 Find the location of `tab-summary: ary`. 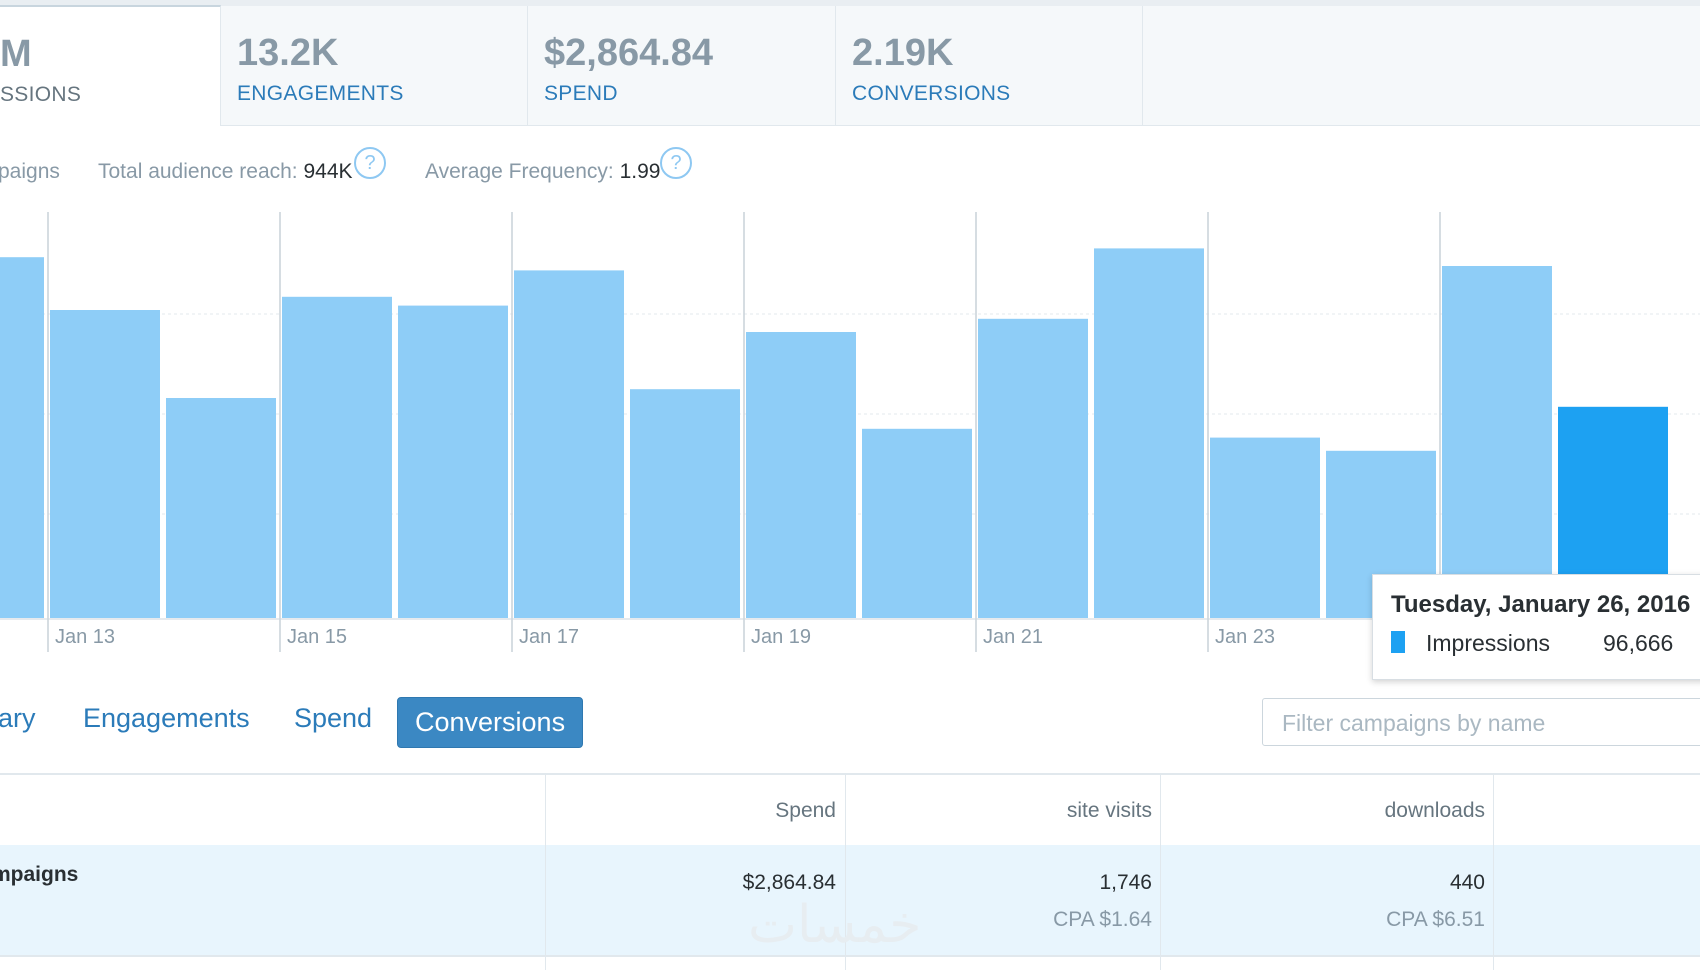

tab-summary: ary is located at coordinates (18, 718).